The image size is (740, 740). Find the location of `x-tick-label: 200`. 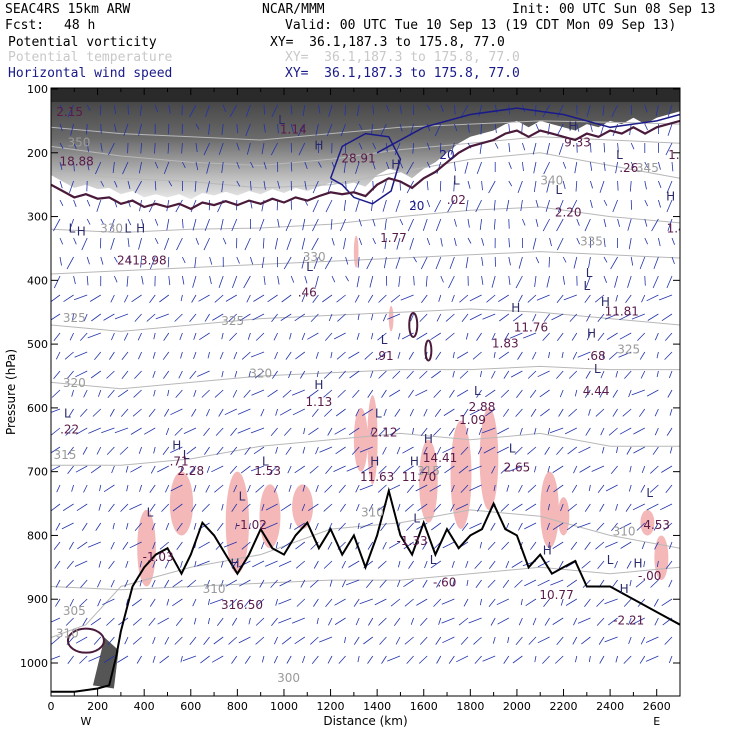

x-tick-label: 200 is located at coordinates (97, 706).